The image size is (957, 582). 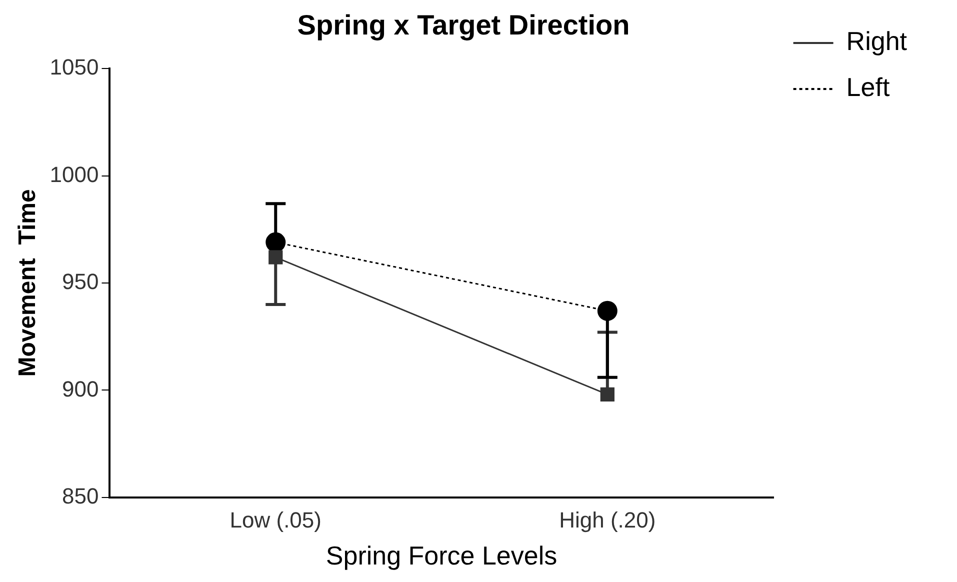 I want to click on y-tick-label: 900, so click(x=80, y=389).